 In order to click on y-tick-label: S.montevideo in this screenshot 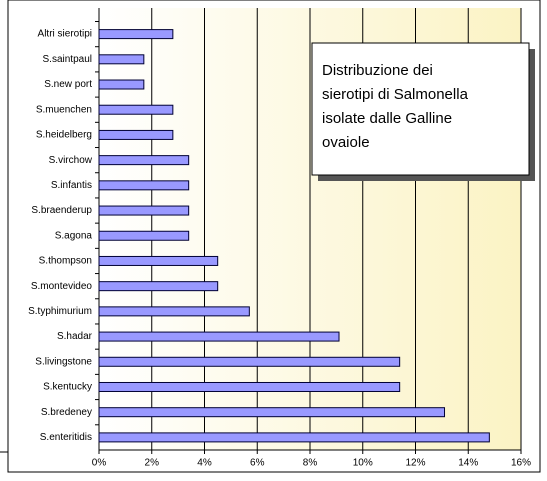, I will do `click(62, 286)`.